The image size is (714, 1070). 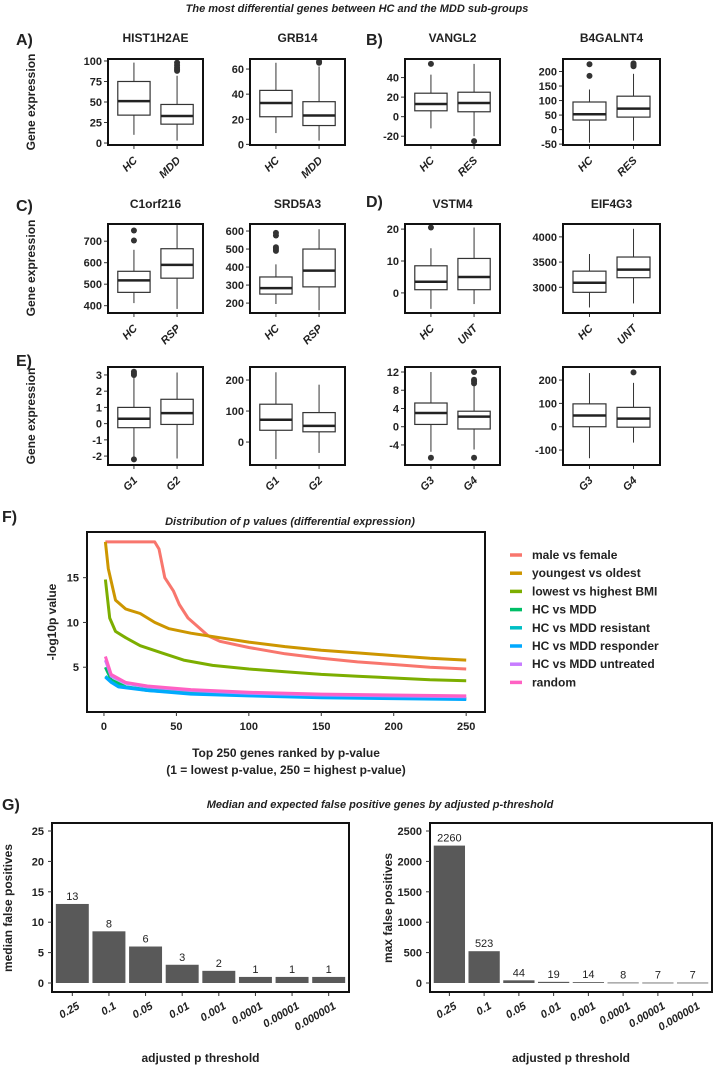 I want to click on y-tick-label: 25, so click(x=96, y=124).